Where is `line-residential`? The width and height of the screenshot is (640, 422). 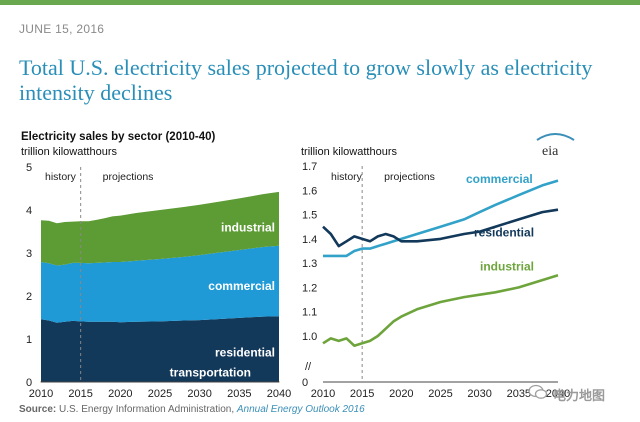 line-residential is located at coordinates (440, 228).